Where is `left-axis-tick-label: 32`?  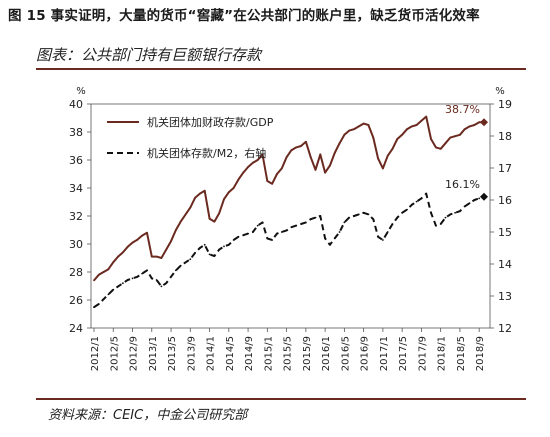 left-axis-tick-label: 32 is located at coordinates (76, 216).